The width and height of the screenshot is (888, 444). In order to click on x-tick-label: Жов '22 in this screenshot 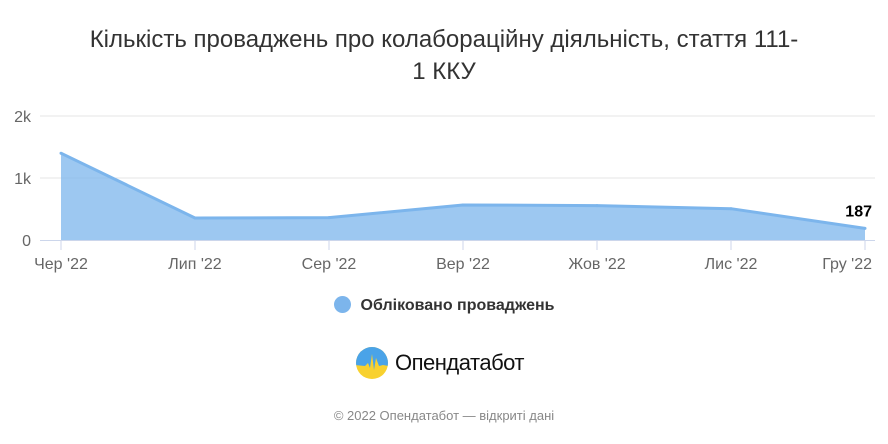, I will do `click(596, 264)`.